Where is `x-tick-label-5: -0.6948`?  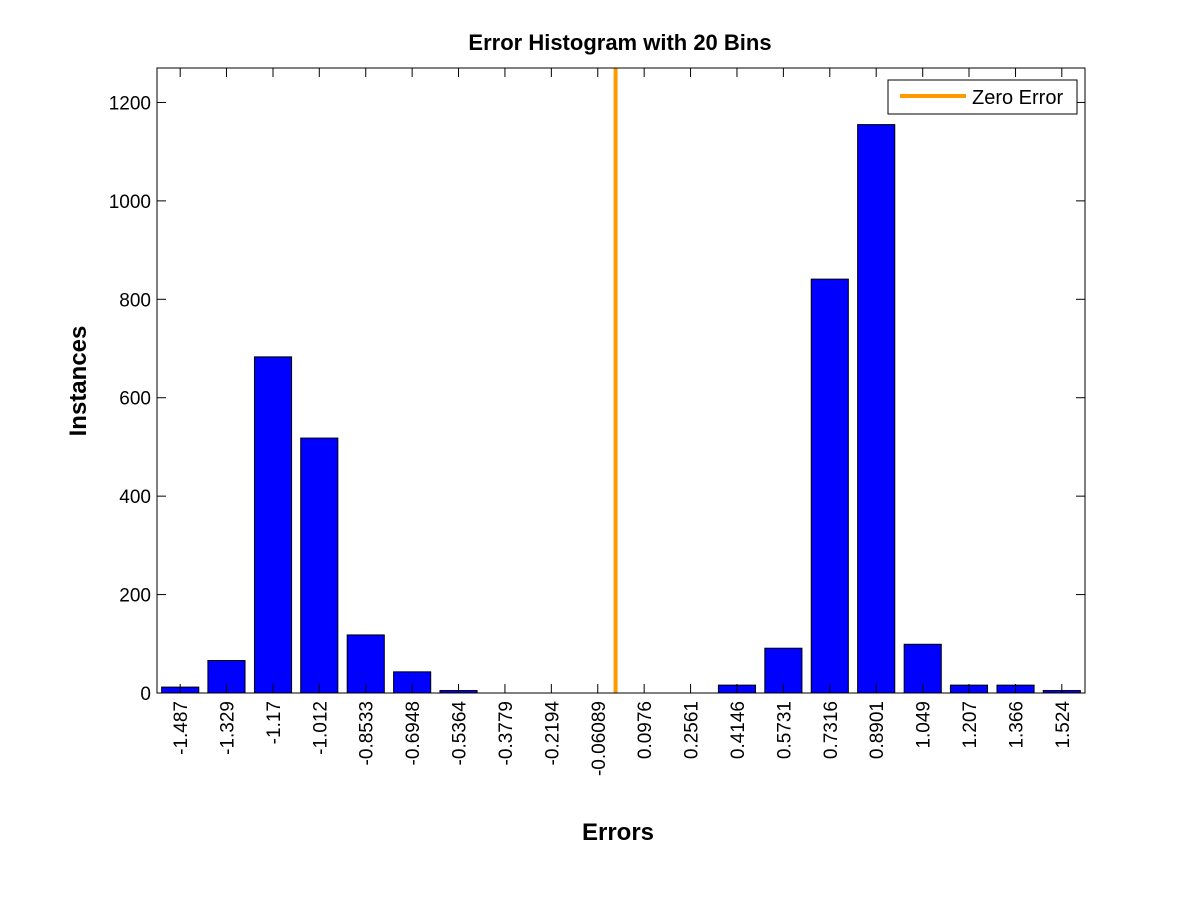
x-tick-label-5: -0.6948 is located at coordinates (413, 733).